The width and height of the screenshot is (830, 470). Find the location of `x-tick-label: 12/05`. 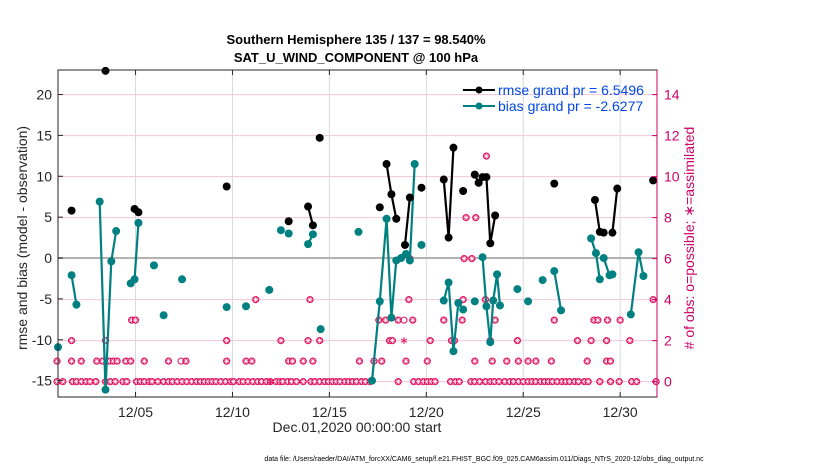

x-tick-label: 12/05 is located at coordinates (135, 412).